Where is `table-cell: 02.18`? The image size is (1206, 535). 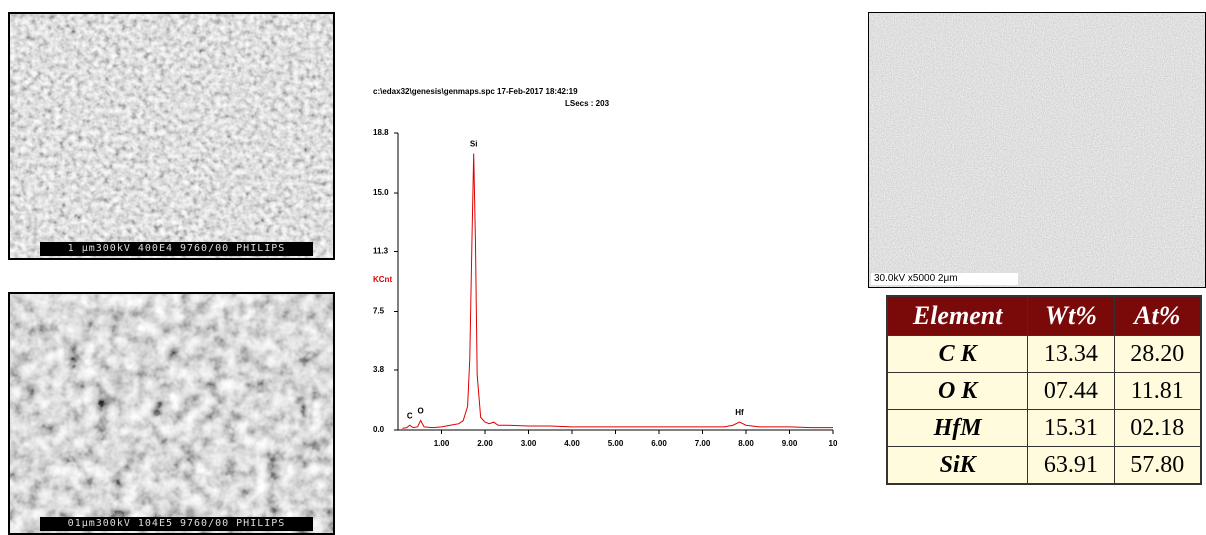
table-cell: 02.18 is located at coordinates (1157, 428).